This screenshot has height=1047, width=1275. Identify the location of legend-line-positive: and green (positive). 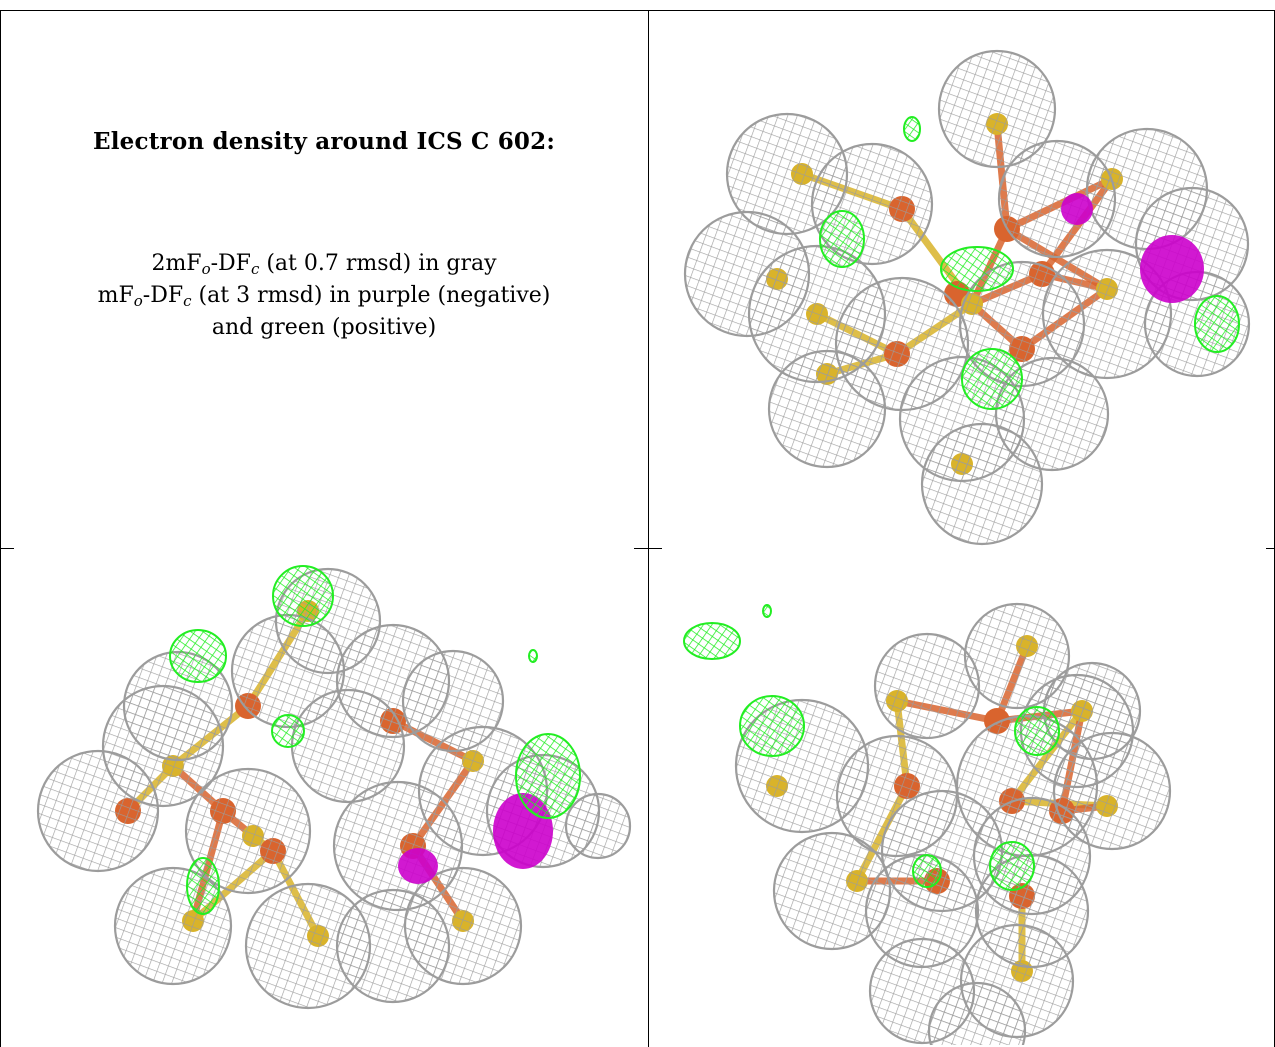
(324, 327).